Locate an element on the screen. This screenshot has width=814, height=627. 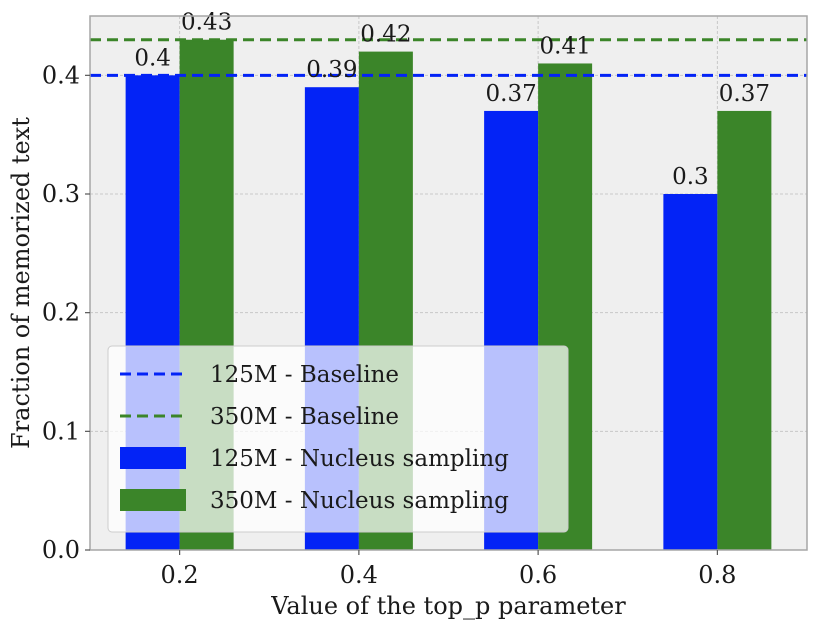
bar-value-label: 0.39 is located at coordinates (331, 70).